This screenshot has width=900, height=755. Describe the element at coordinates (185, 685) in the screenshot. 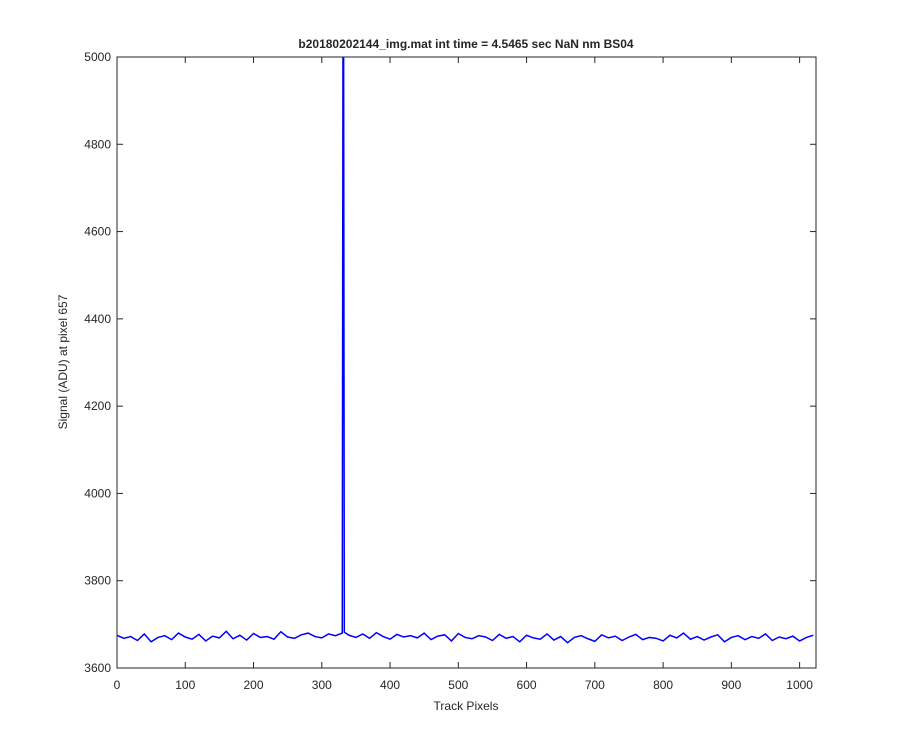

I see `x-tick-label: 100` at that location.